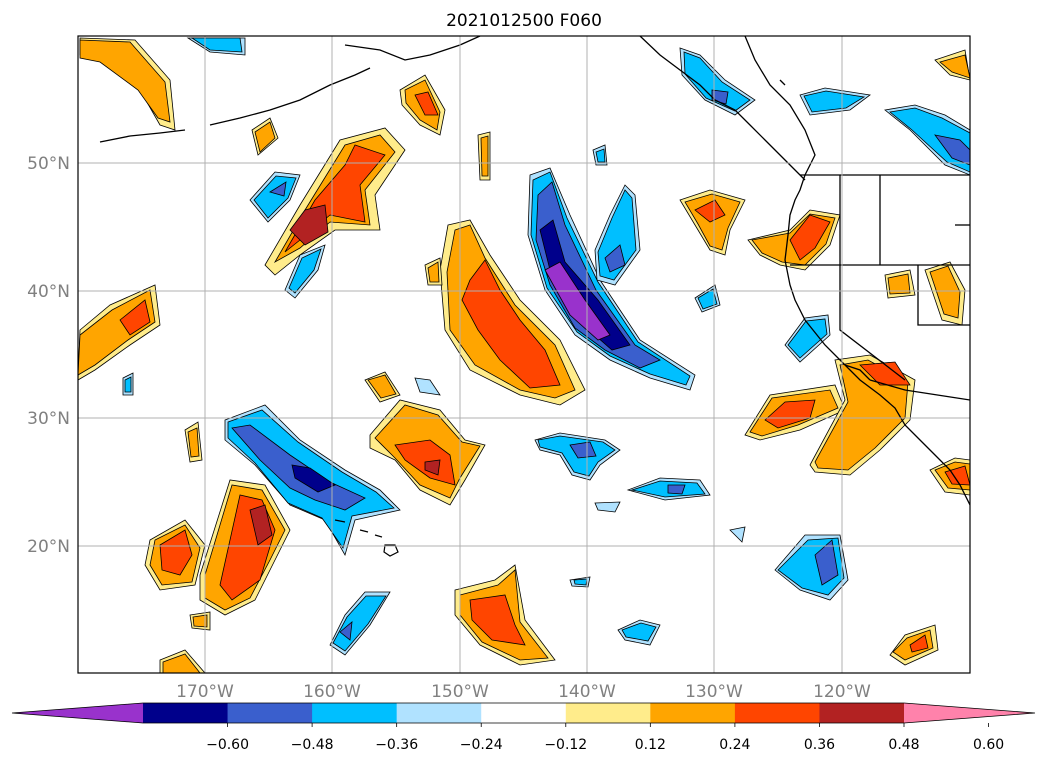  Describe the element at coordinates (77, 713) in the screenshot. I see `colorbar-extend-low` at that location.